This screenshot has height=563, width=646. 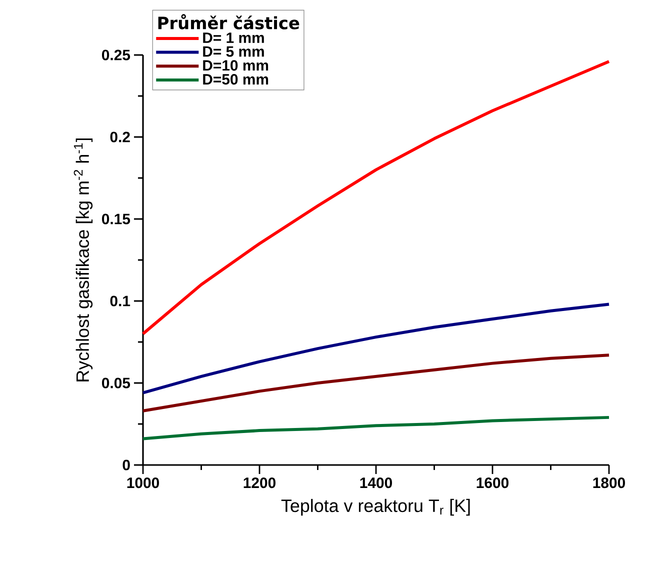 What do you see at coordinates (376, 348) in the screenshot?
I see `line-series` at bounding box center [376, 348].